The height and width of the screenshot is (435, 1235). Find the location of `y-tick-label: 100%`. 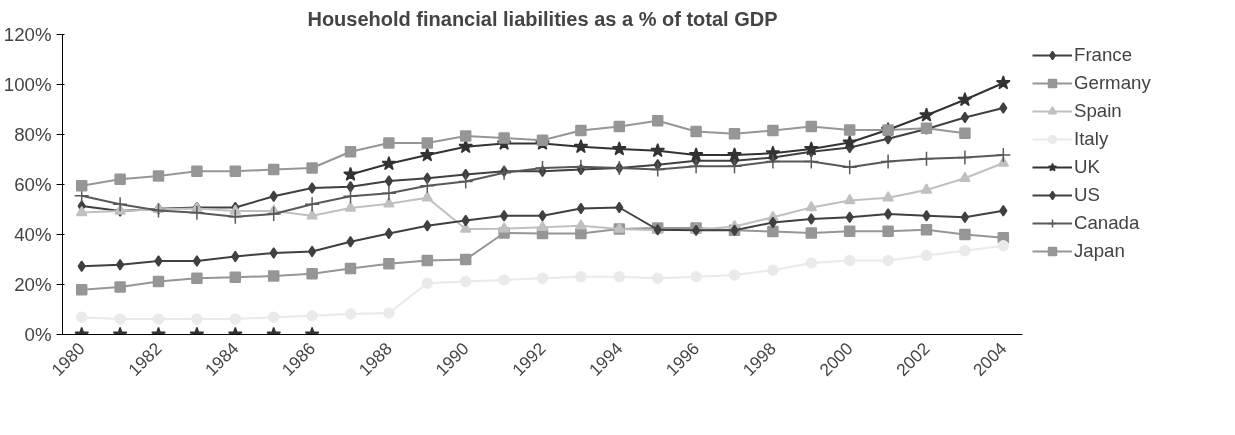

y-tick-label: 100% is located at coordinates (27, 84).